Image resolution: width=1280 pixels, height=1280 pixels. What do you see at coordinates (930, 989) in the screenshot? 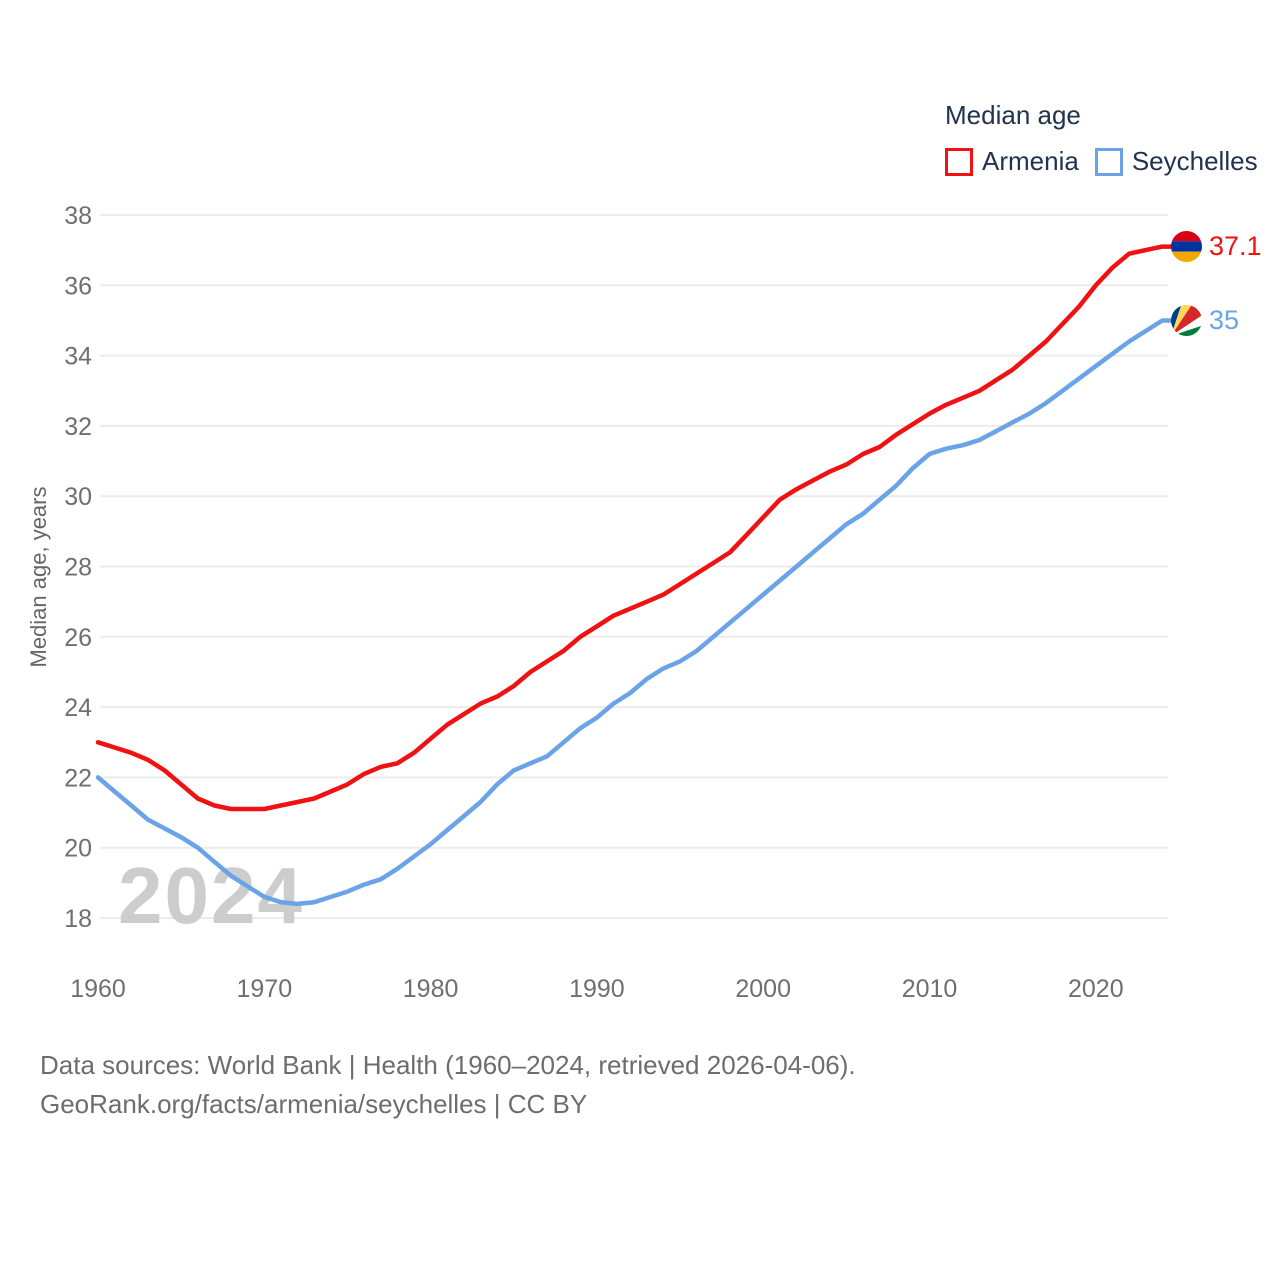
I see `x-tick-2010: 2010` at bounding box center [930, 989].